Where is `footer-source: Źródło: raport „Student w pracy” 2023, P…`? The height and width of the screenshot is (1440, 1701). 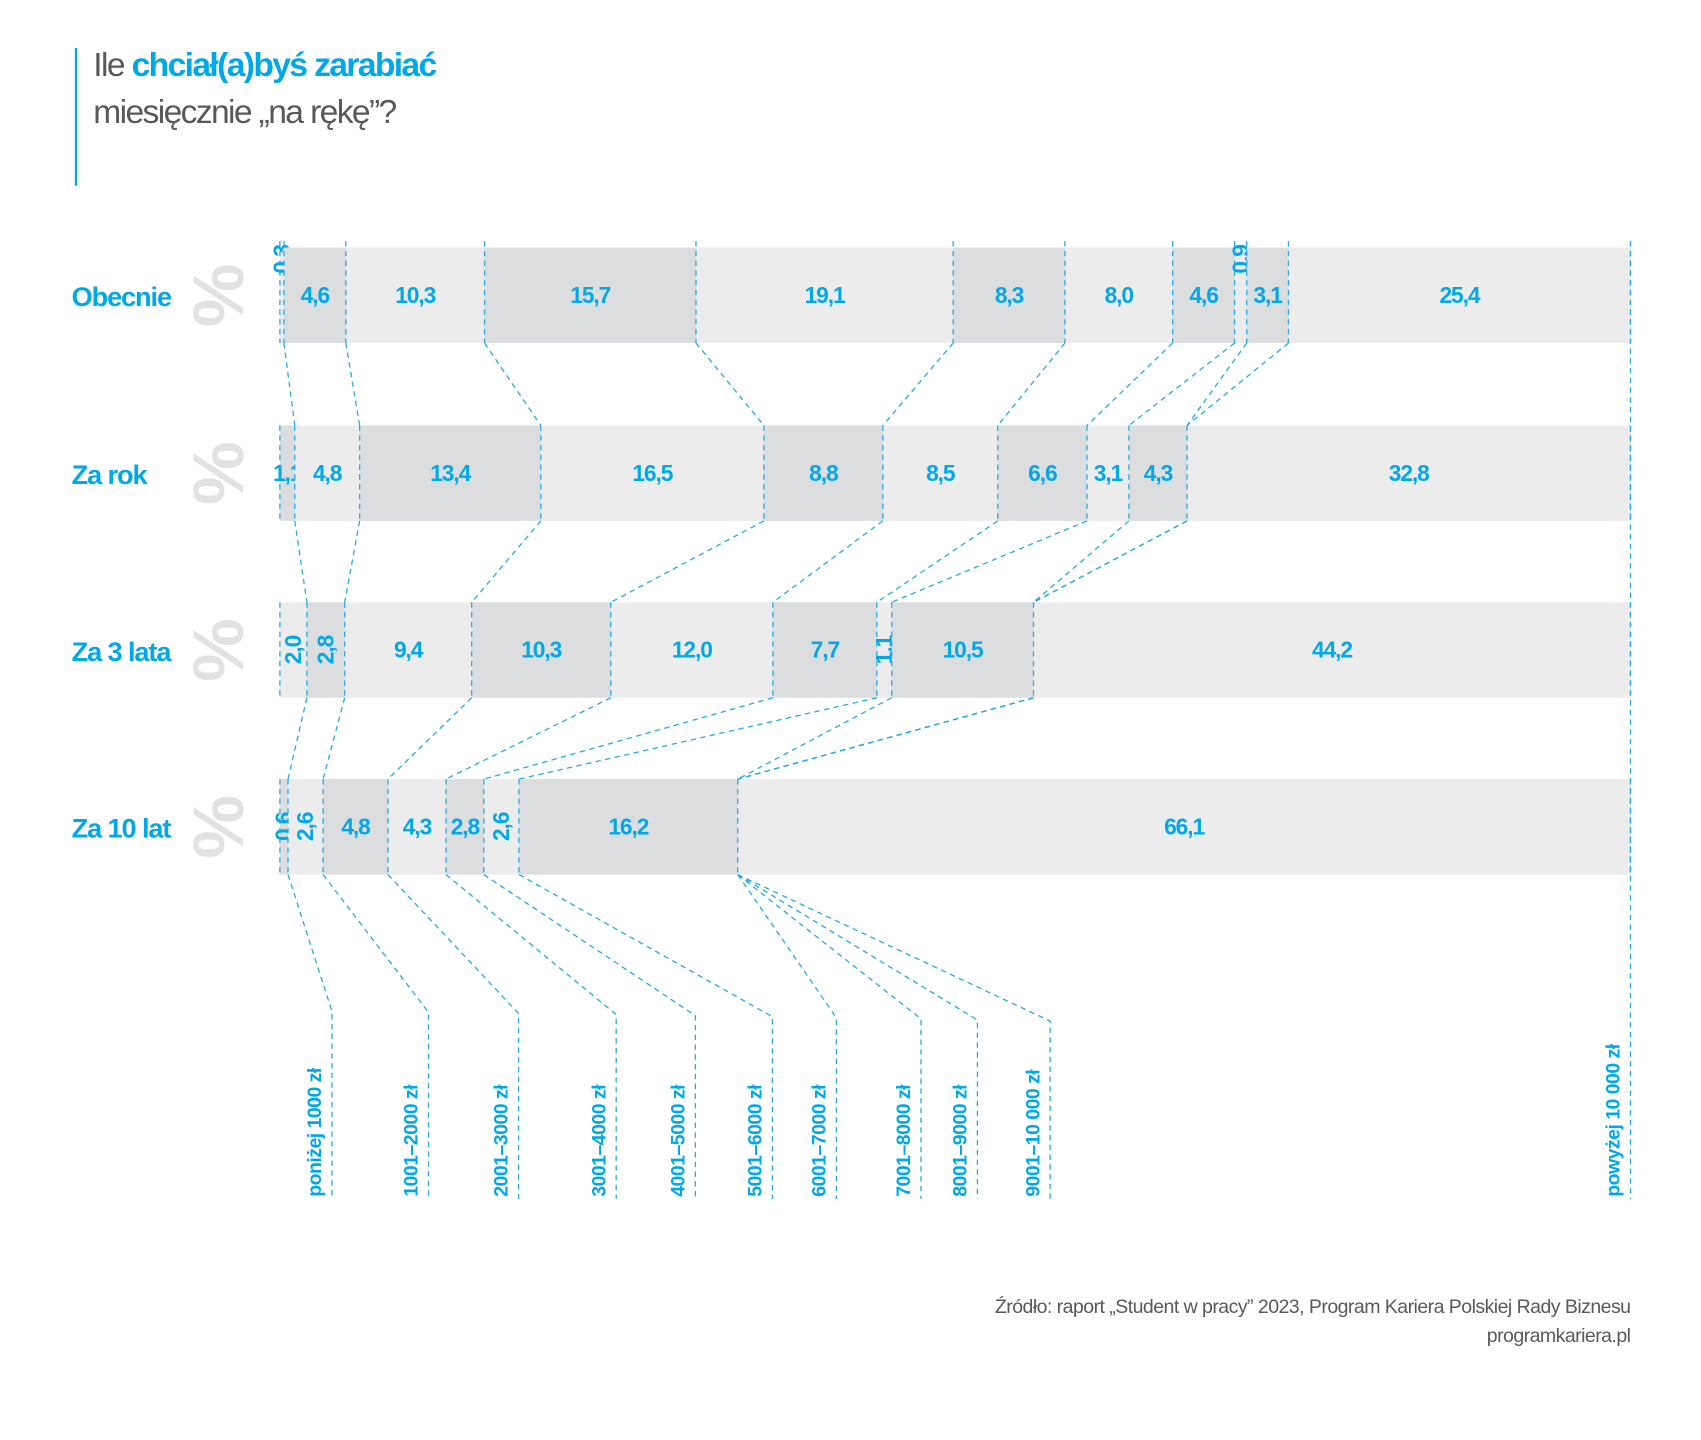 footer-source: Źródło: raport „Student w pracy” 2023, P… is located at coordinates (1313, 1306).